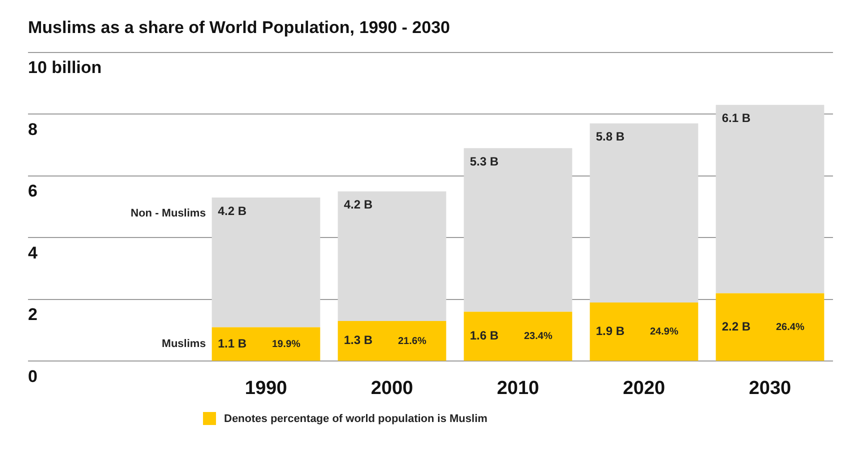  Describe the element at coordinates (770, 388) in the screenshot. I see `x-tick-label: 2030` at that location.